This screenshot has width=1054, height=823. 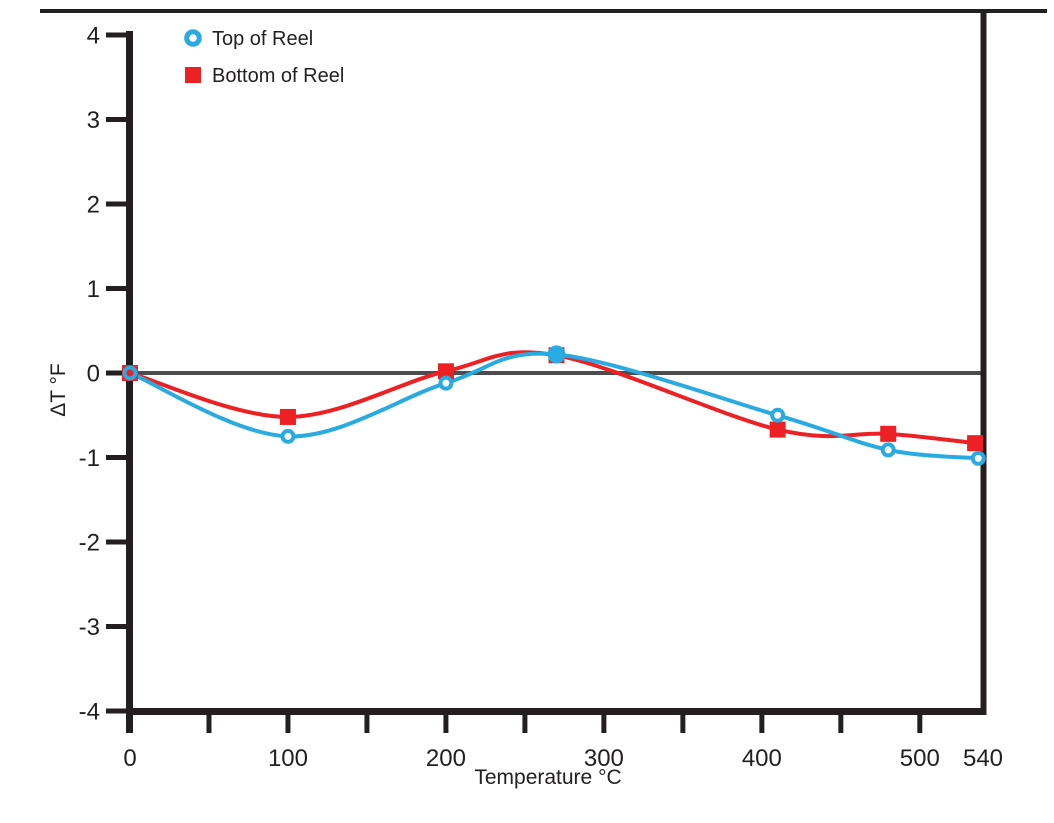 What do you see at coordinates (262, 39) in the screenshot?
I see `legend-label-top-of-reel: Top of Reel` at bounding box center [262, 39].